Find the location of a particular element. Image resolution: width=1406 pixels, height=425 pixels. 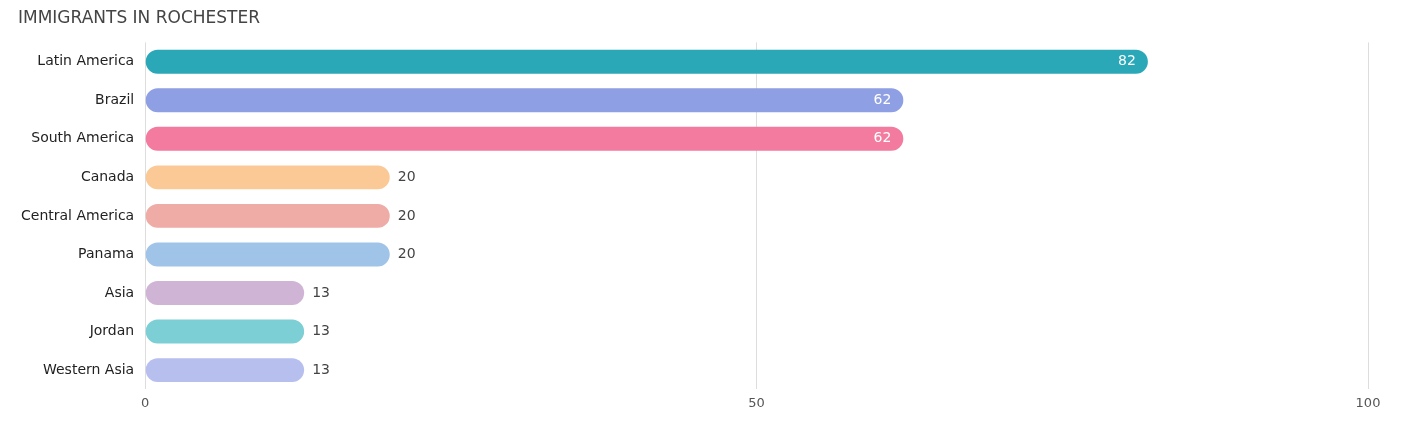

chart-title: IMMIGRANTS IN ROCHESTER is located at coordinates (139, 16).